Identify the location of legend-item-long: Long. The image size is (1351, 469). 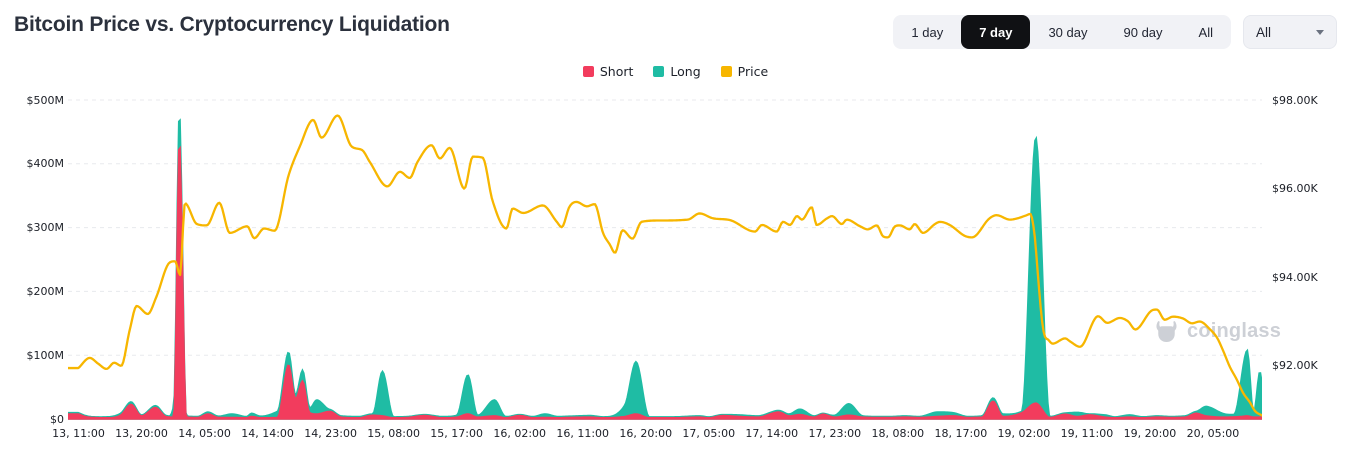
(677, 71).